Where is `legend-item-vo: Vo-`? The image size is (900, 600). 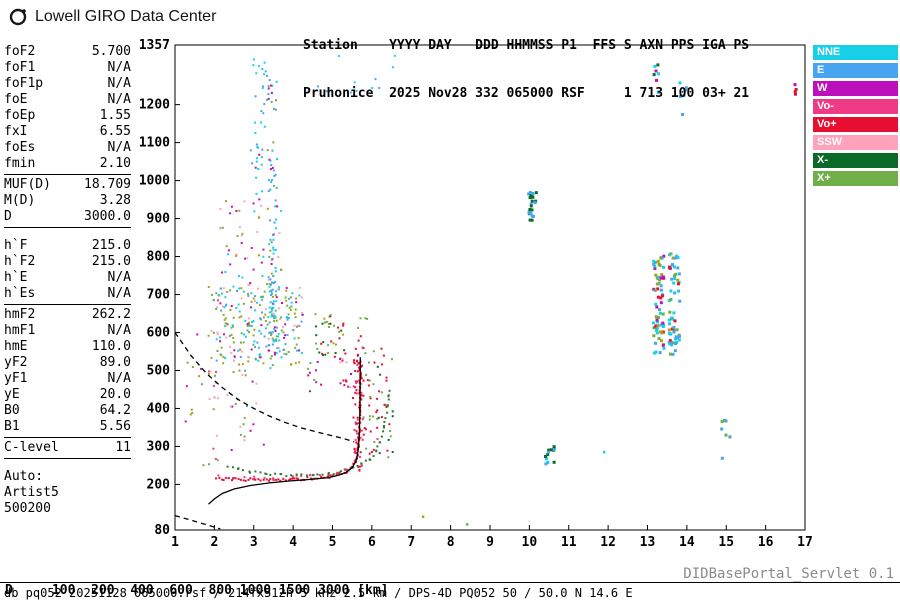
legend-item-vo: Vo- is located at coordinates (855, 106).